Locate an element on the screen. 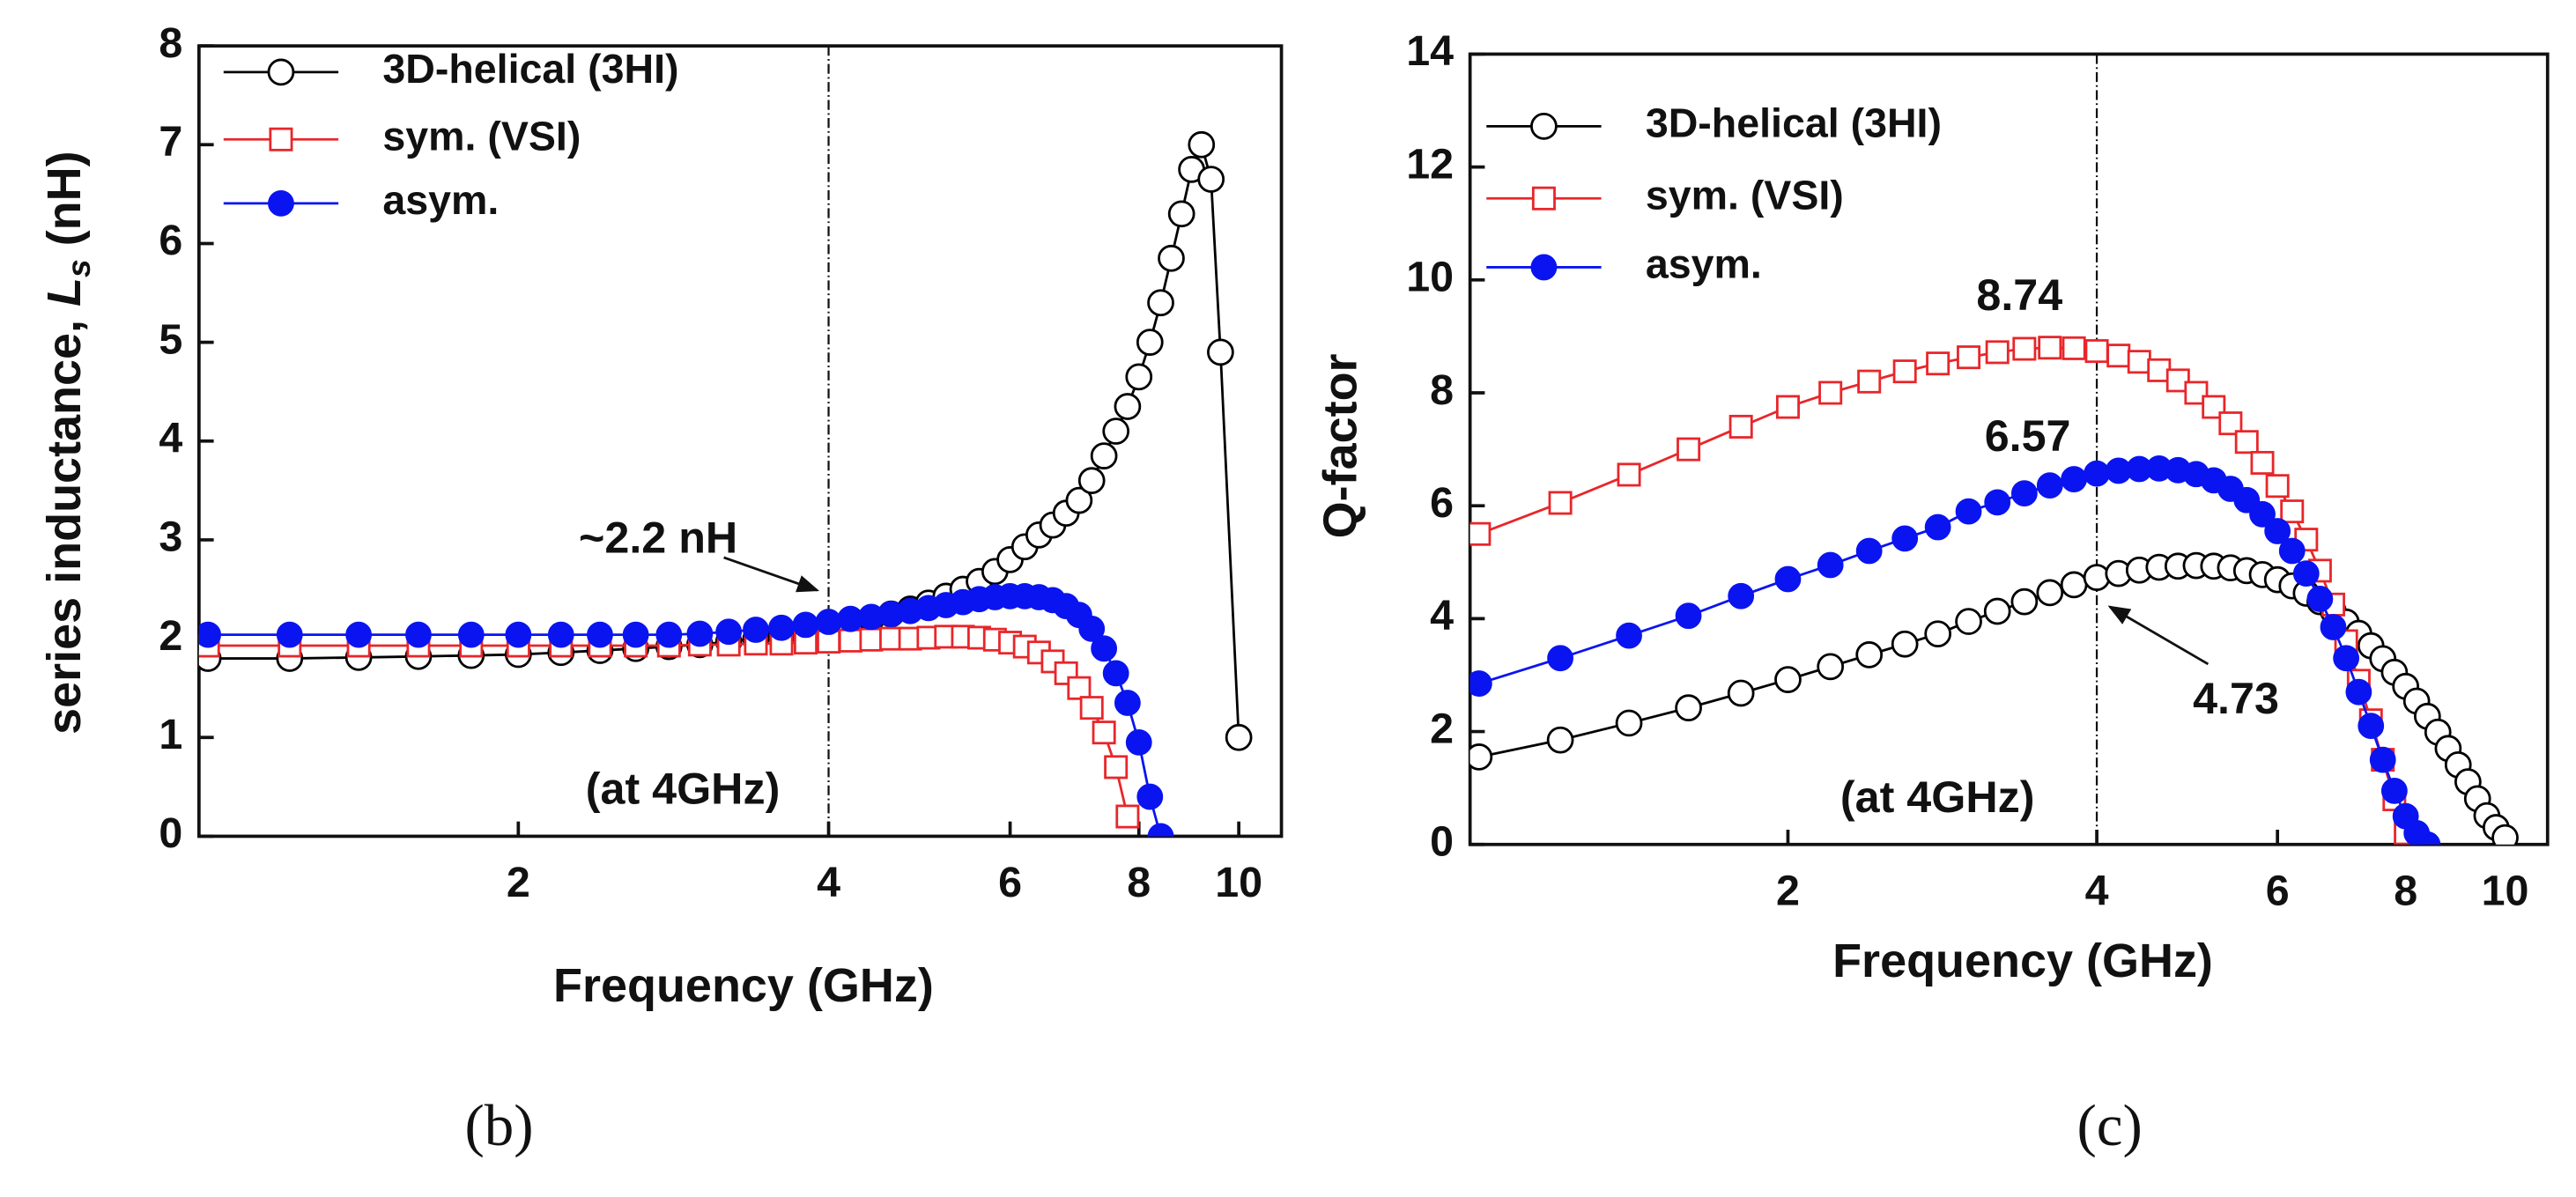  panel-label: (c) is located at coordinates (2109, 1125).